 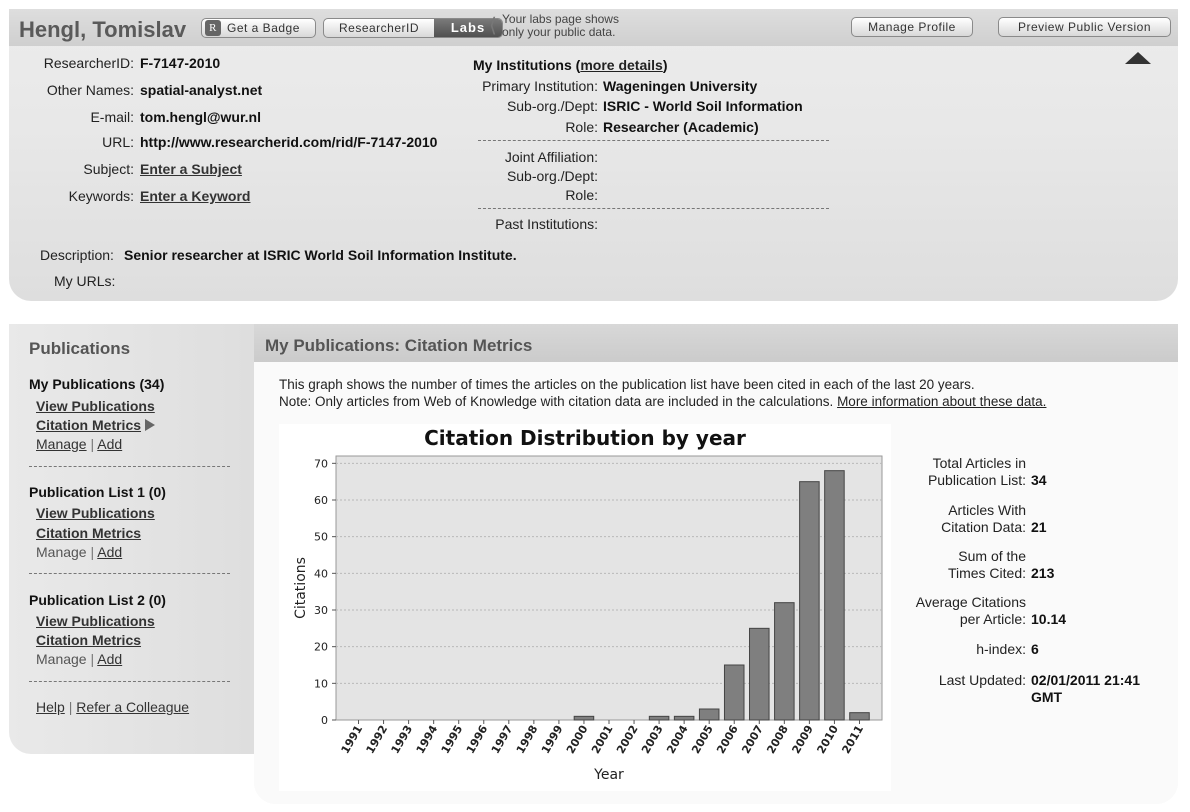 I want to click on x-axis-label: Year, so click(x=608, y=775).